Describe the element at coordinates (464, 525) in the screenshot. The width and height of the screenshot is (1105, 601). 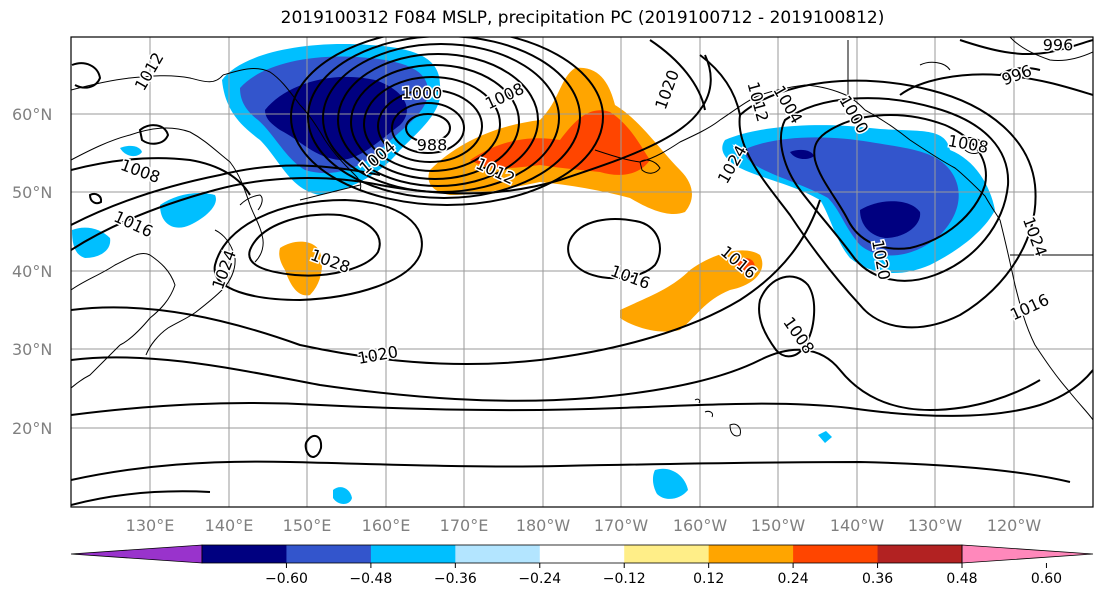
I see `lon-label: 170°E` at that location.